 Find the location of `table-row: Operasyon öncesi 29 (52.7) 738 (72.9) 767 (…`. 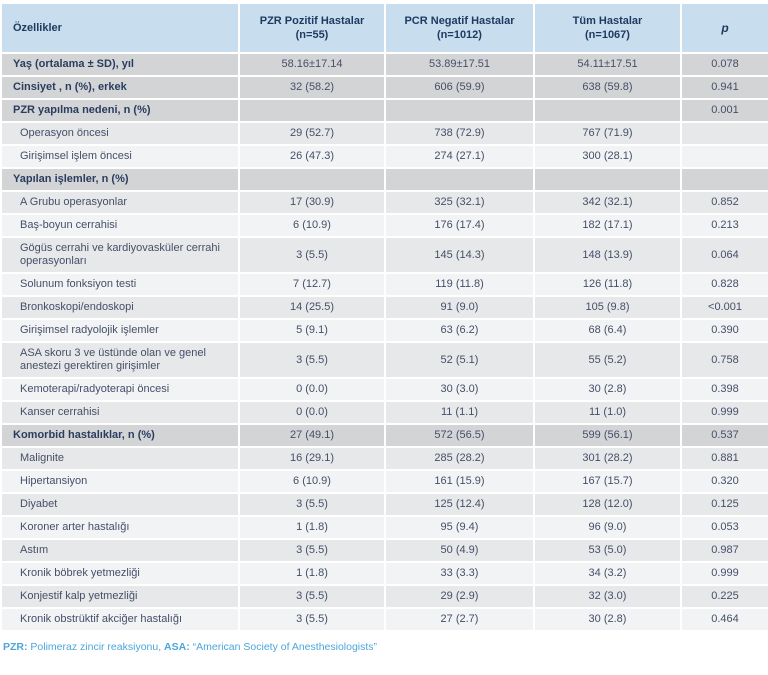

table-row: Operasyon öncesi 29 (52.7) 738 (72.9) 767 (… is located at coordinates (384, 133).